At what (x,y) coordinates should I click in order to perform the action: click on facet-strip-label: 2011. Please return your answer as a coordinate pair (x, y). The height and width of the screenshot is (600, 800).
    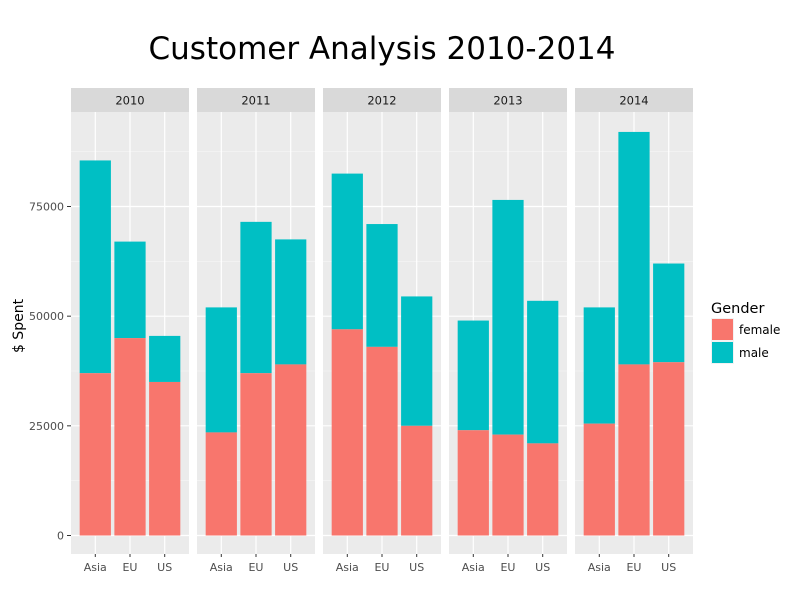
    Looking at the image, I should click on (255, 101).